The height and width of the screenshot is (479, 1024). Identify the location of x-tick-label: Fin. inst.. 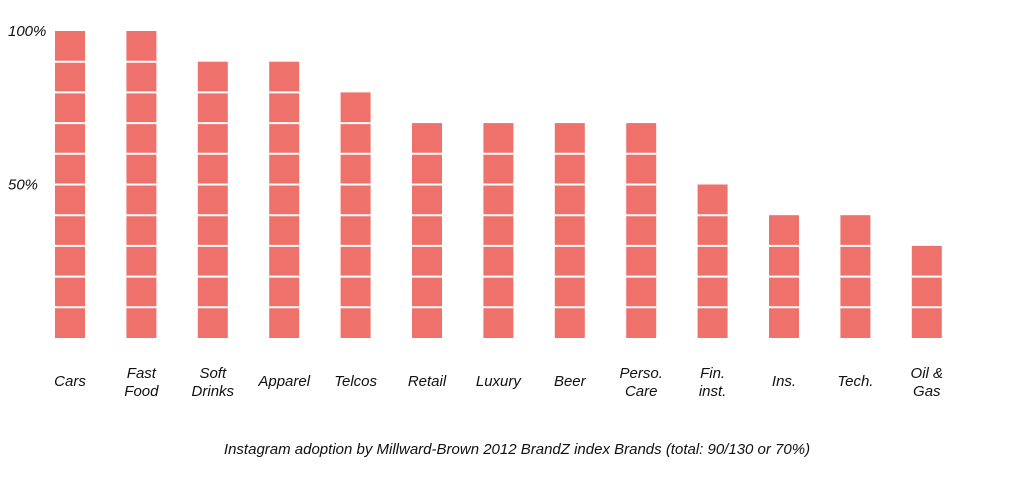
(713, 382).